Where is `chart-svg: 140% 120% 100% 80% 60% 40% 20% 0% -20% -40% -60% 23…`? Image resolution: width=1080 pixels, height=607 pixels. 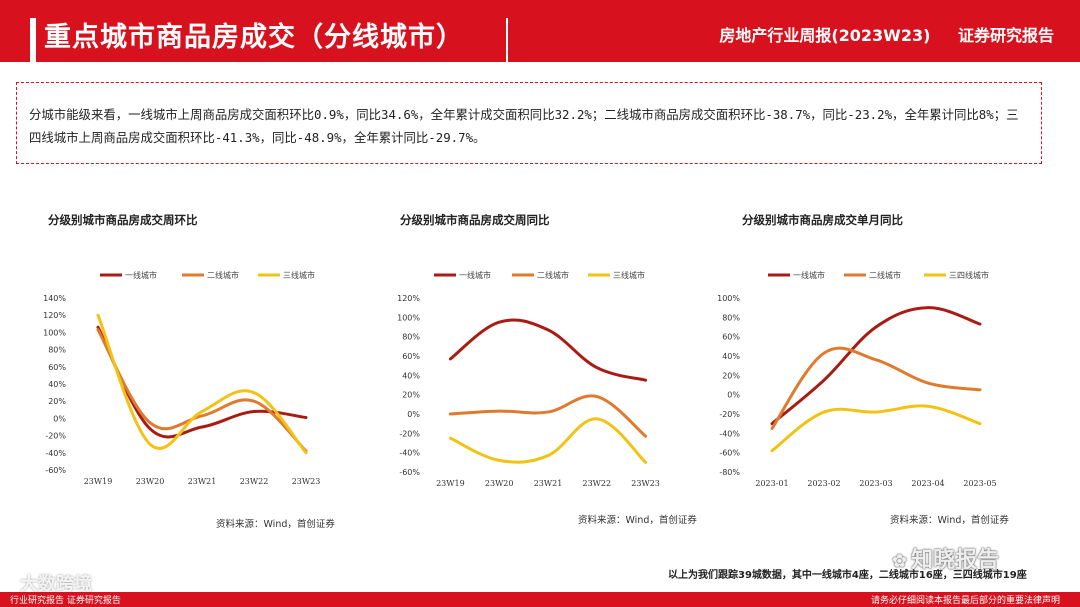 chart-svg: 140% 120% 100% 80% 60% 40% 20% 0% -20% -40% -60% 23… is located at coordinates (182, 378).